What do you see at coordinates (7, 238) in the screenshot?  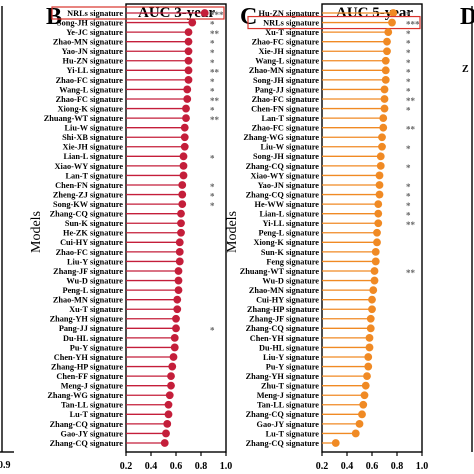 I see `left-panel-fragment: 0.9` at bounding box center [7, 238].